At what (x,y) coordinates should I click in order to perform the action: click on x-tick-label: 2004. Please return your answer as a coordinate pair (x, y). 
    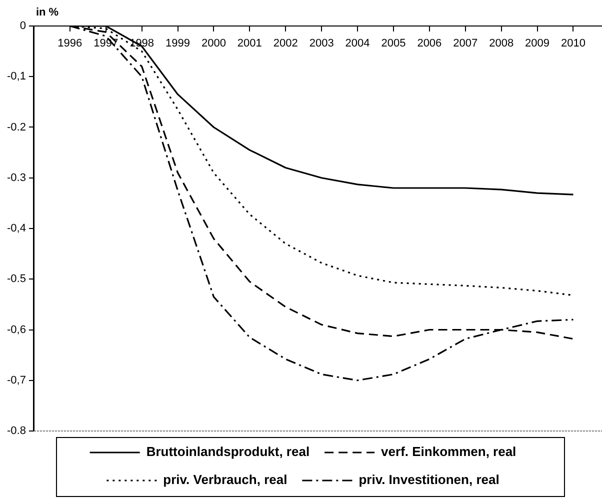
    Looking at the image, I should click on (357, 44).